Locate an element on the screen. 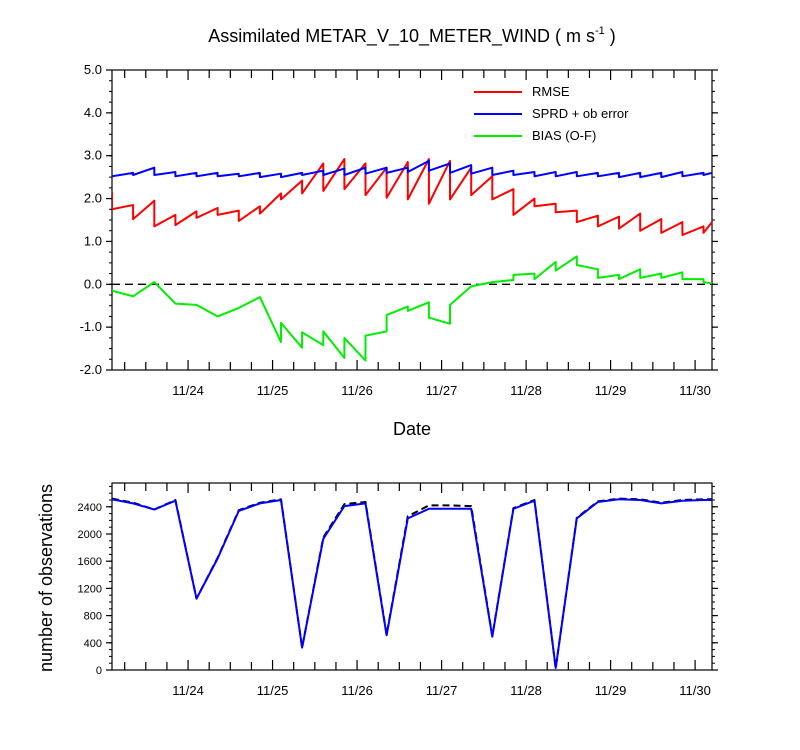  series-line-sprd-ob-error is located at coordinates (412, 169).